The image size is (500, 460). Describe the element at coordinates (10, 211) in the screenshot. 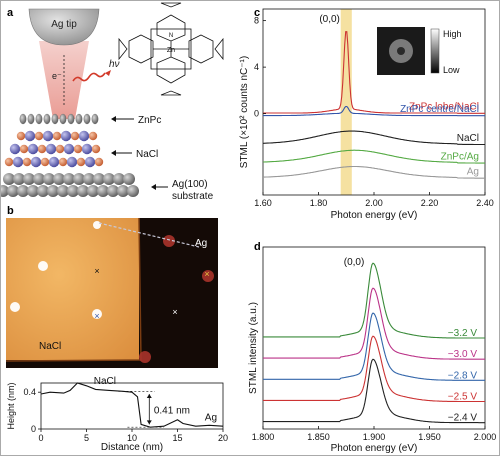

I see `panel-label-b: b` at that location.